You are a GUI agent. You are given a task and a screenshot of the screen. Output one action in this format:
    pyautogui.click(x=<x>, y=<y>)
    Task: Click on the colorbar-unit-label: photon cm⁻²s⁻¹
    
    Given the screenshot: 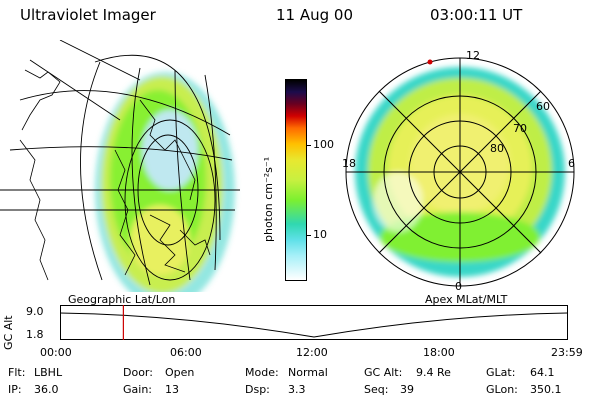 What is the action you would take?
    pyautogui.click(x=268, y=199)
    